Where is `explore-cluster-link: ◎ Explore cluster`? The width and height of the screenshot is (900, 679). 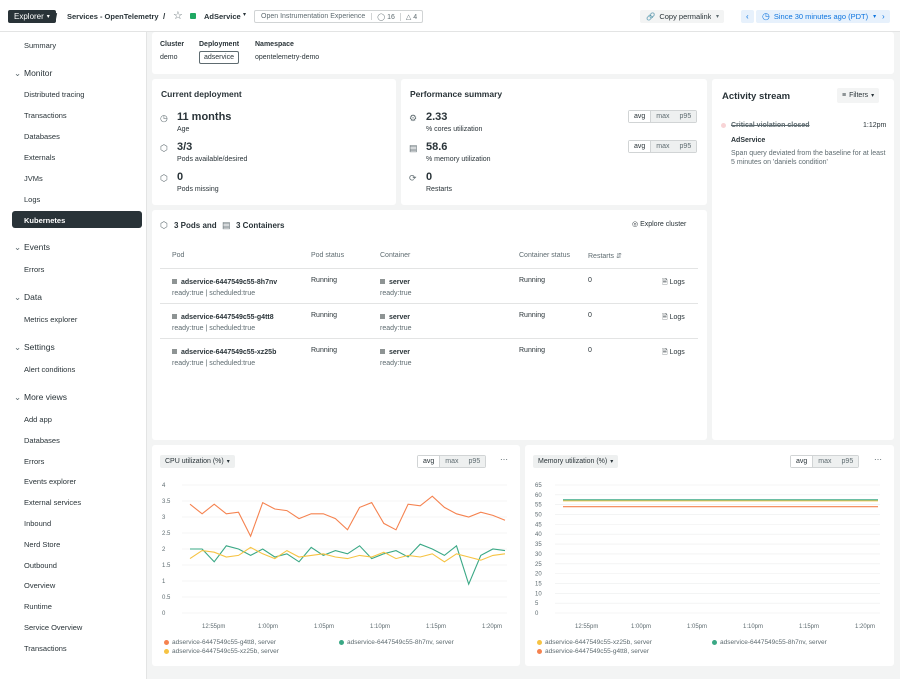
explore-cluster-link: ◎ Explore cluster is located at coordinates (659, 224).